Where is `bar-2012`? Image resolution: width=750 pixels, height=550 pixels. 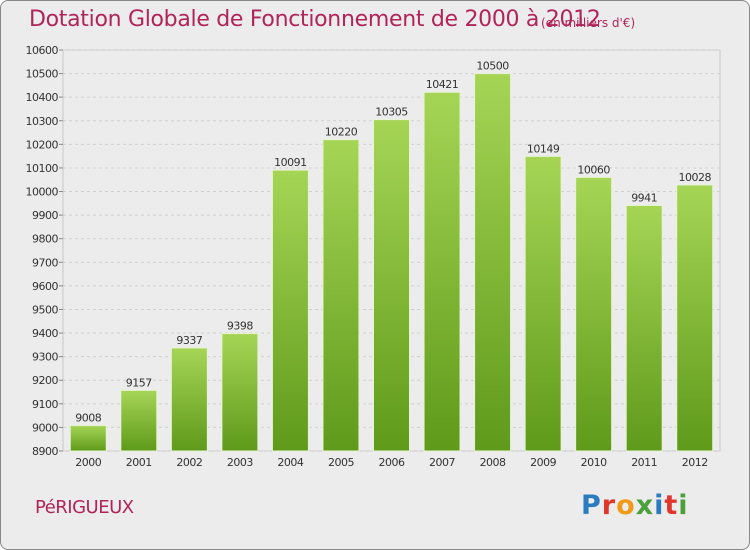 bar-2012 is located at coordinates (695, 318).